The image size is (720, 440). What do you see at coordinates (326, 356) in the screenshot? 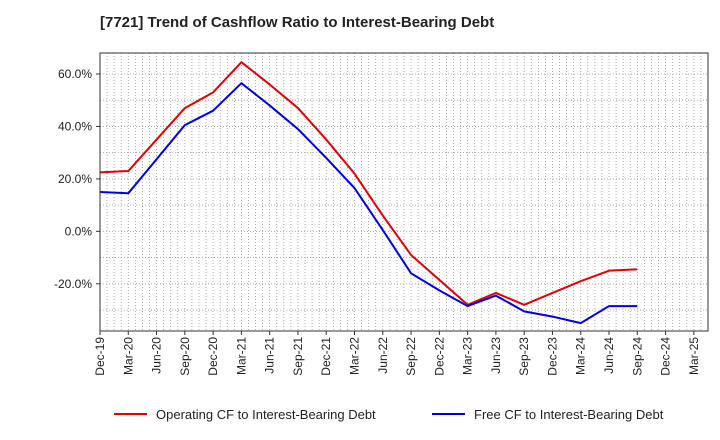
I see `x-tick-label: Dec-21` at bounding box center [326, 356].